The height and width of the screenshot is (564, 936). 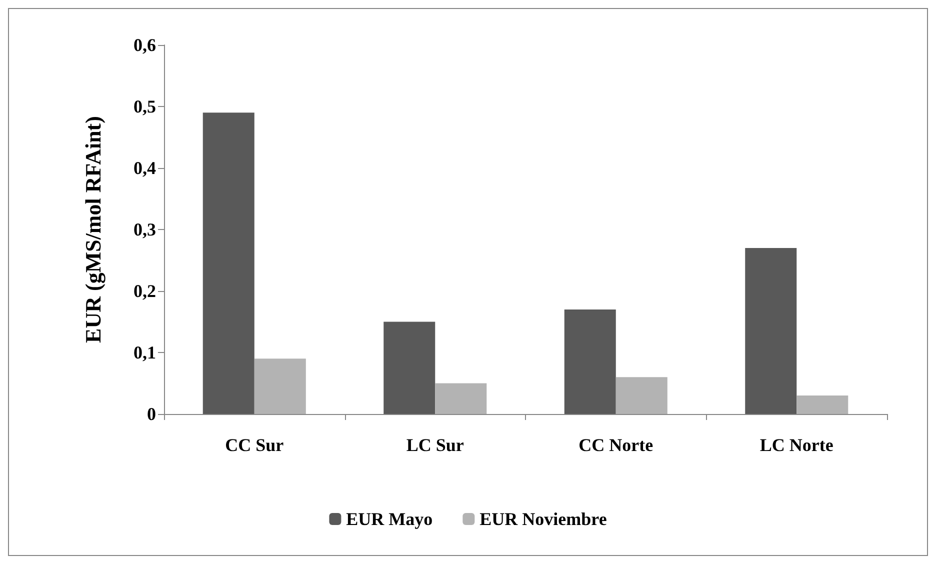 I want to click on y-tick-label: 0,5, so click(x=145, y=106).